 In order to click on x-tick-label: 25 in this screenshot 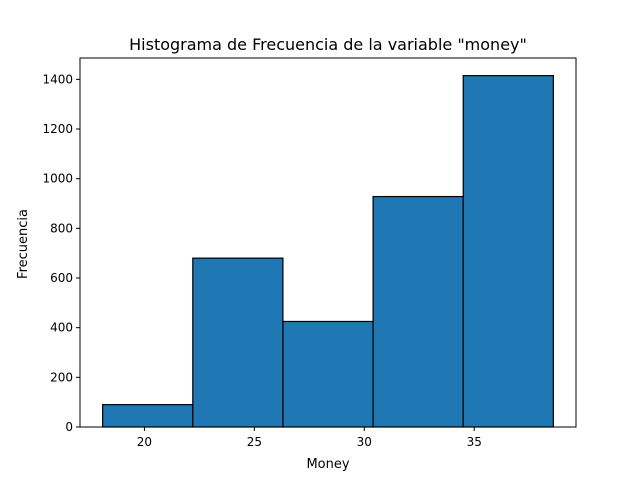, I will do `click(254, 442)`.